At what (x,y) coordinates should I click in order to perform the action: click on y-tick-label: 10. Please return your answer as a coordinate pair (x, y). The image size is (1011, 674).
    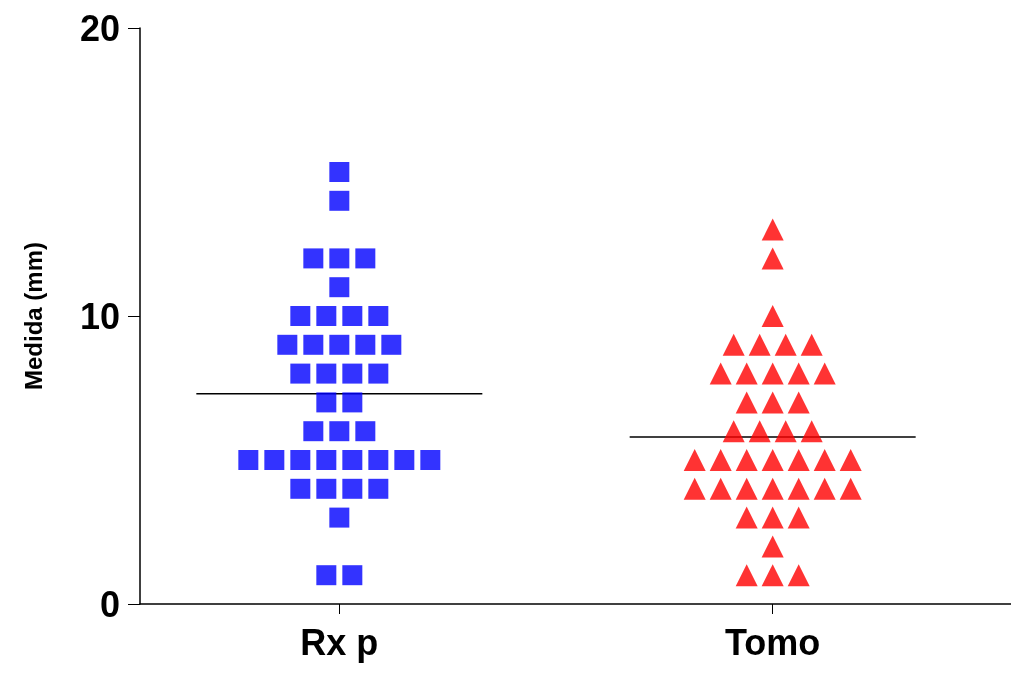
    Looking at the image, I should click on (99, 316).